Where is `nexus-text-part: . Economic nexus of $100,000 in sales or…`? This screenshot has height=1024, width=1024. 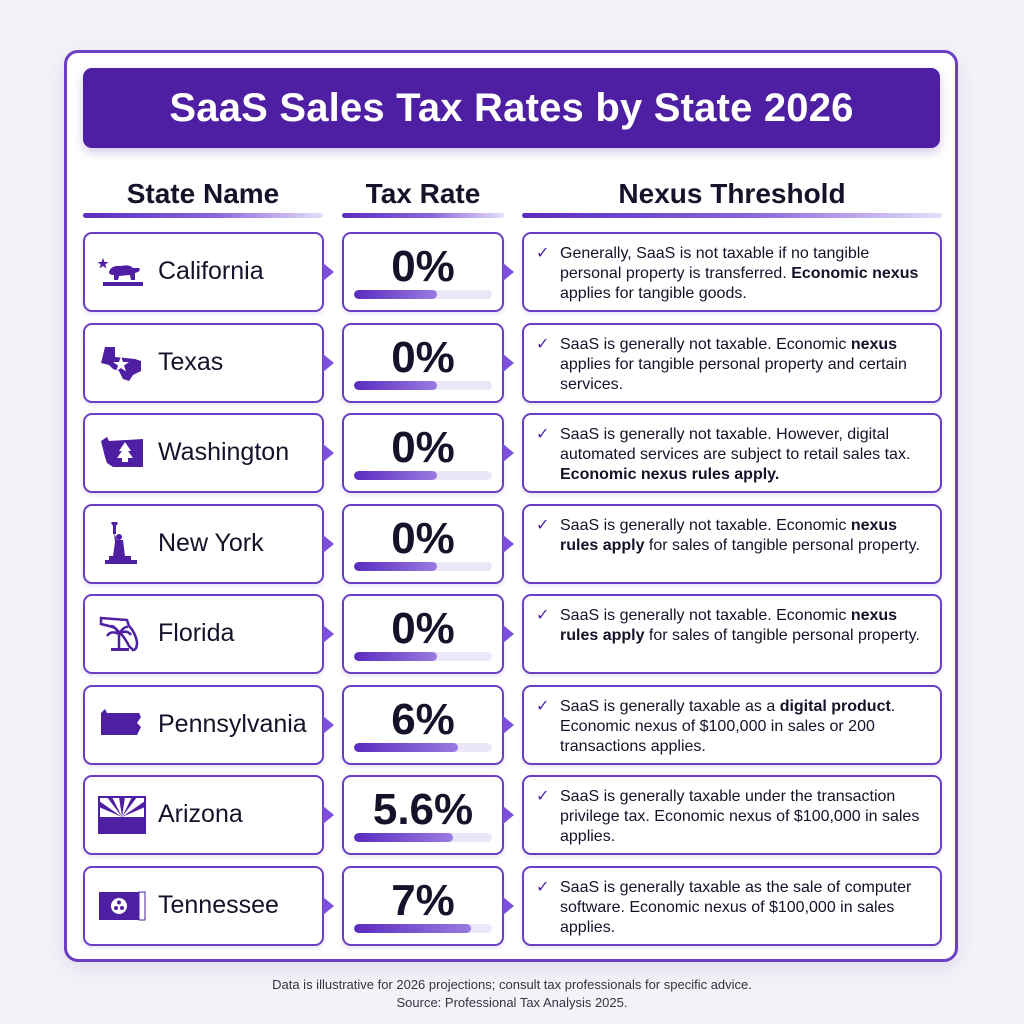 nexus-text-part: . Economic nexus of $100,000 in sales or… is located at coordinates (728, 726).